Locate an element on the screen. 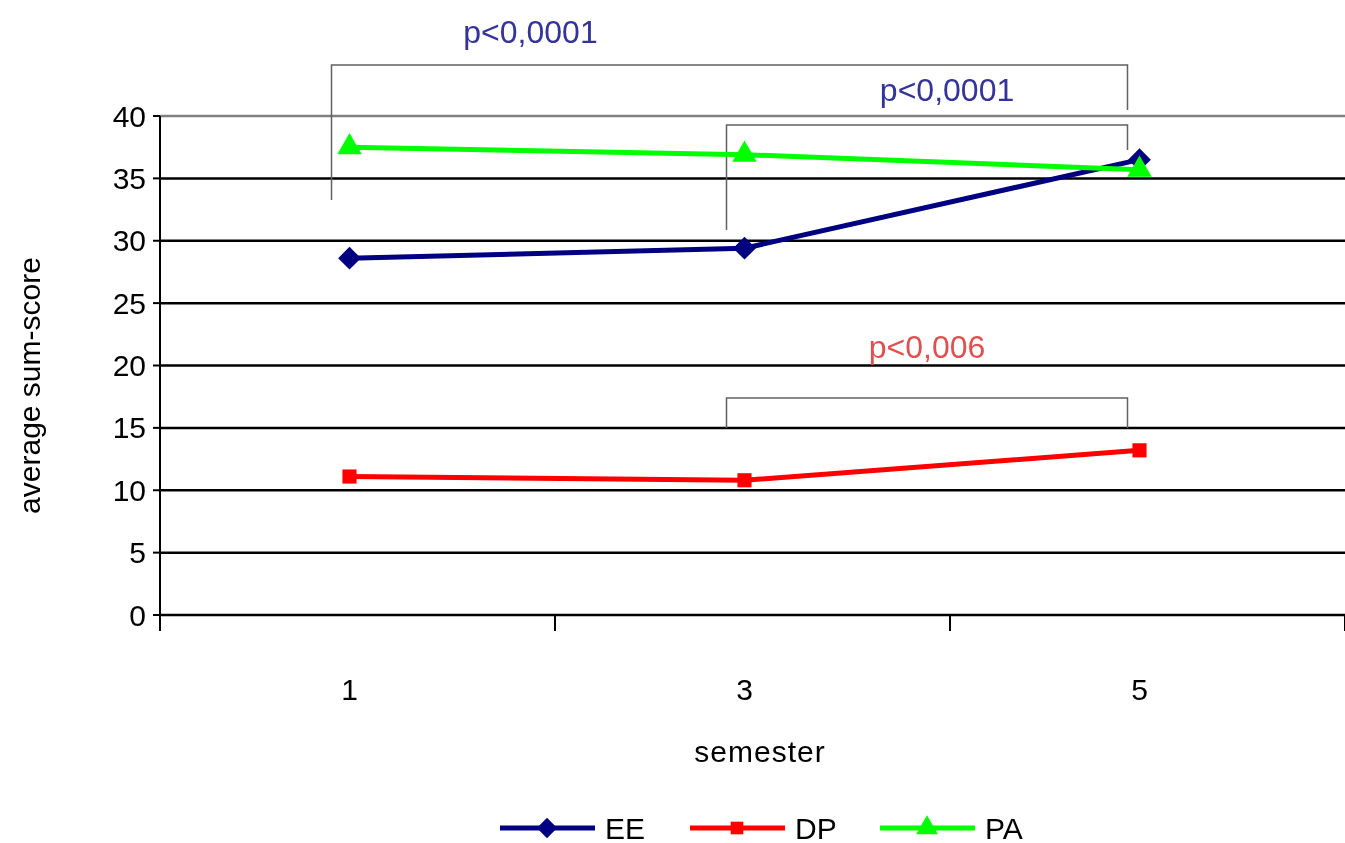 This screenshot has height=843, width=1345. y-tick-label: 20 is located at coordinates (129, 365).